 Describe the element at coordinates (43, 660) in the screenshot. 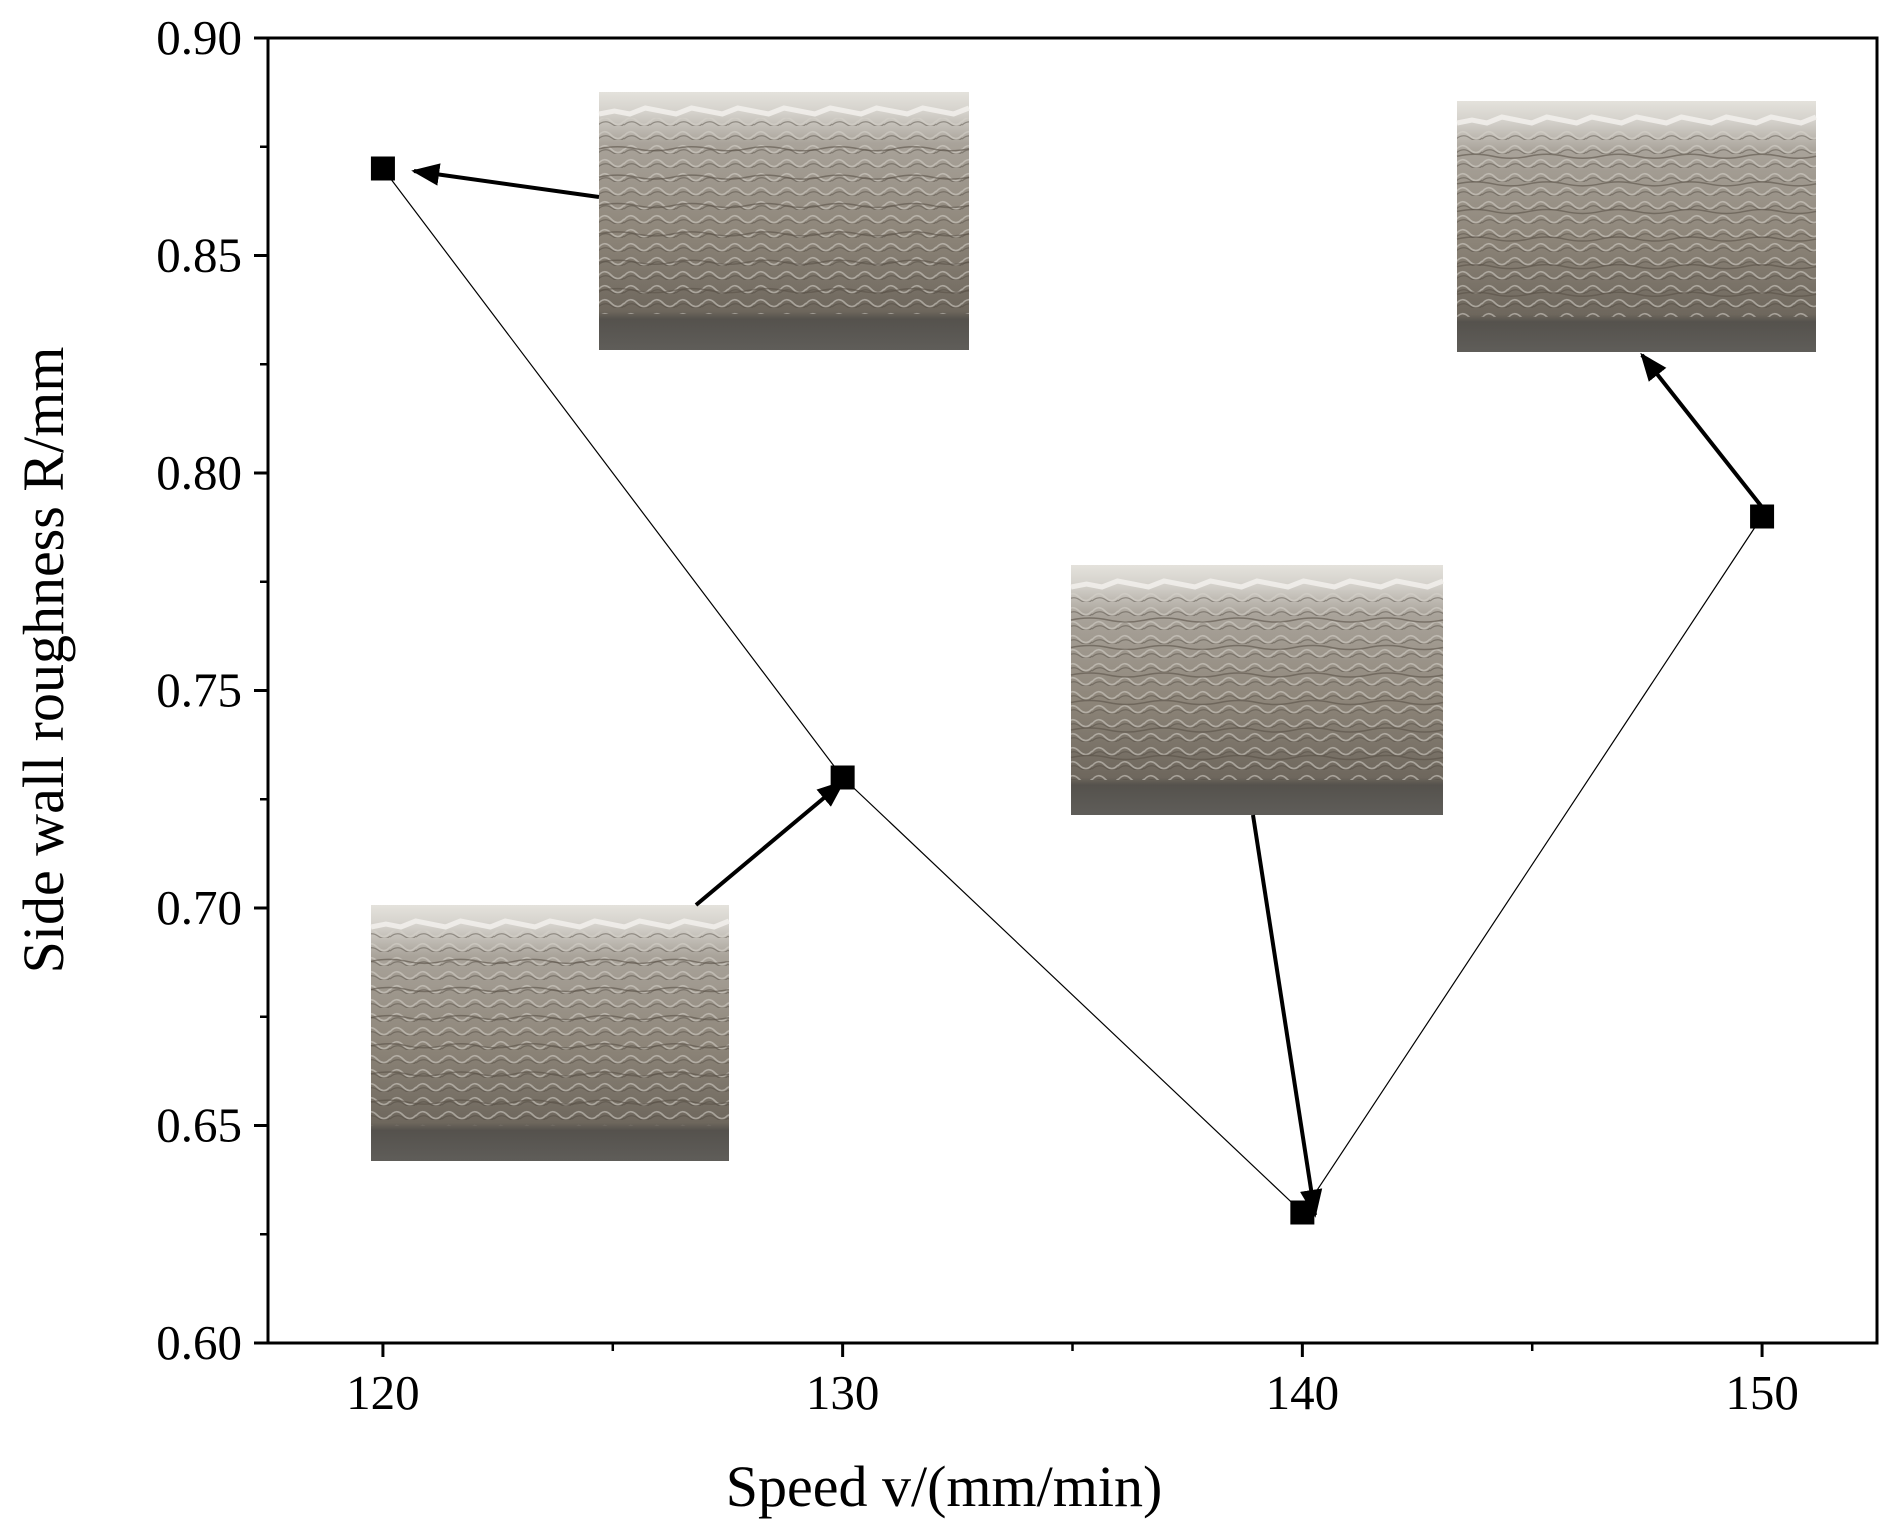

I see `y-axis-title: Side wall roughness R/mm` at that location.